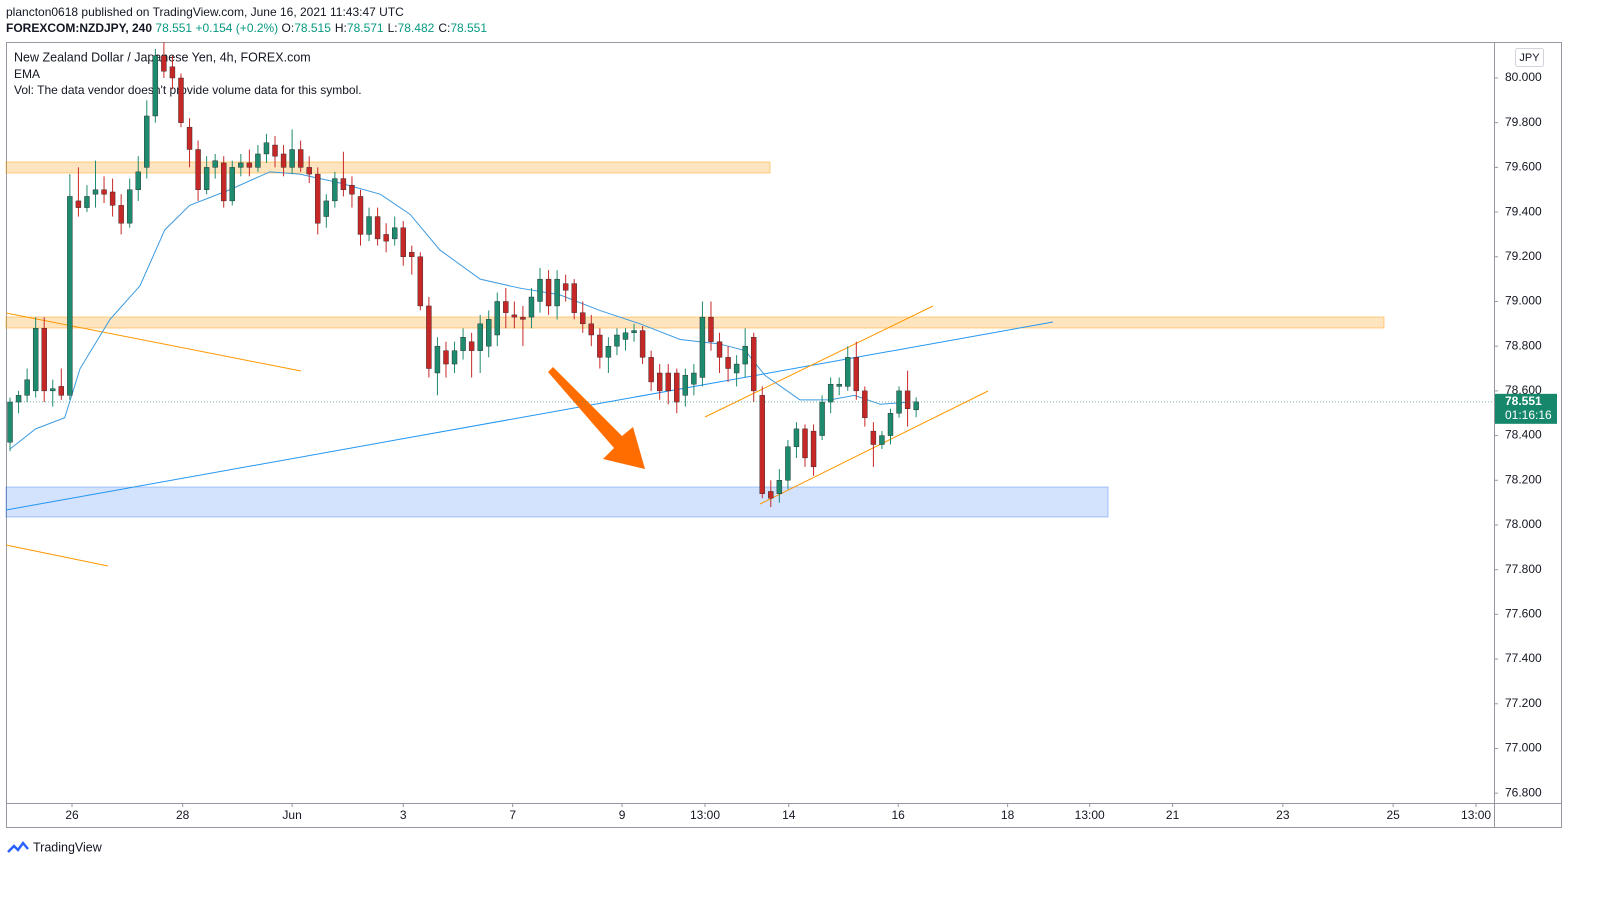  What do you see at coordinates (1523, 256) in the screenshot?
I see `y-tick-label: 79.200` at bounding box center [1523, 256].